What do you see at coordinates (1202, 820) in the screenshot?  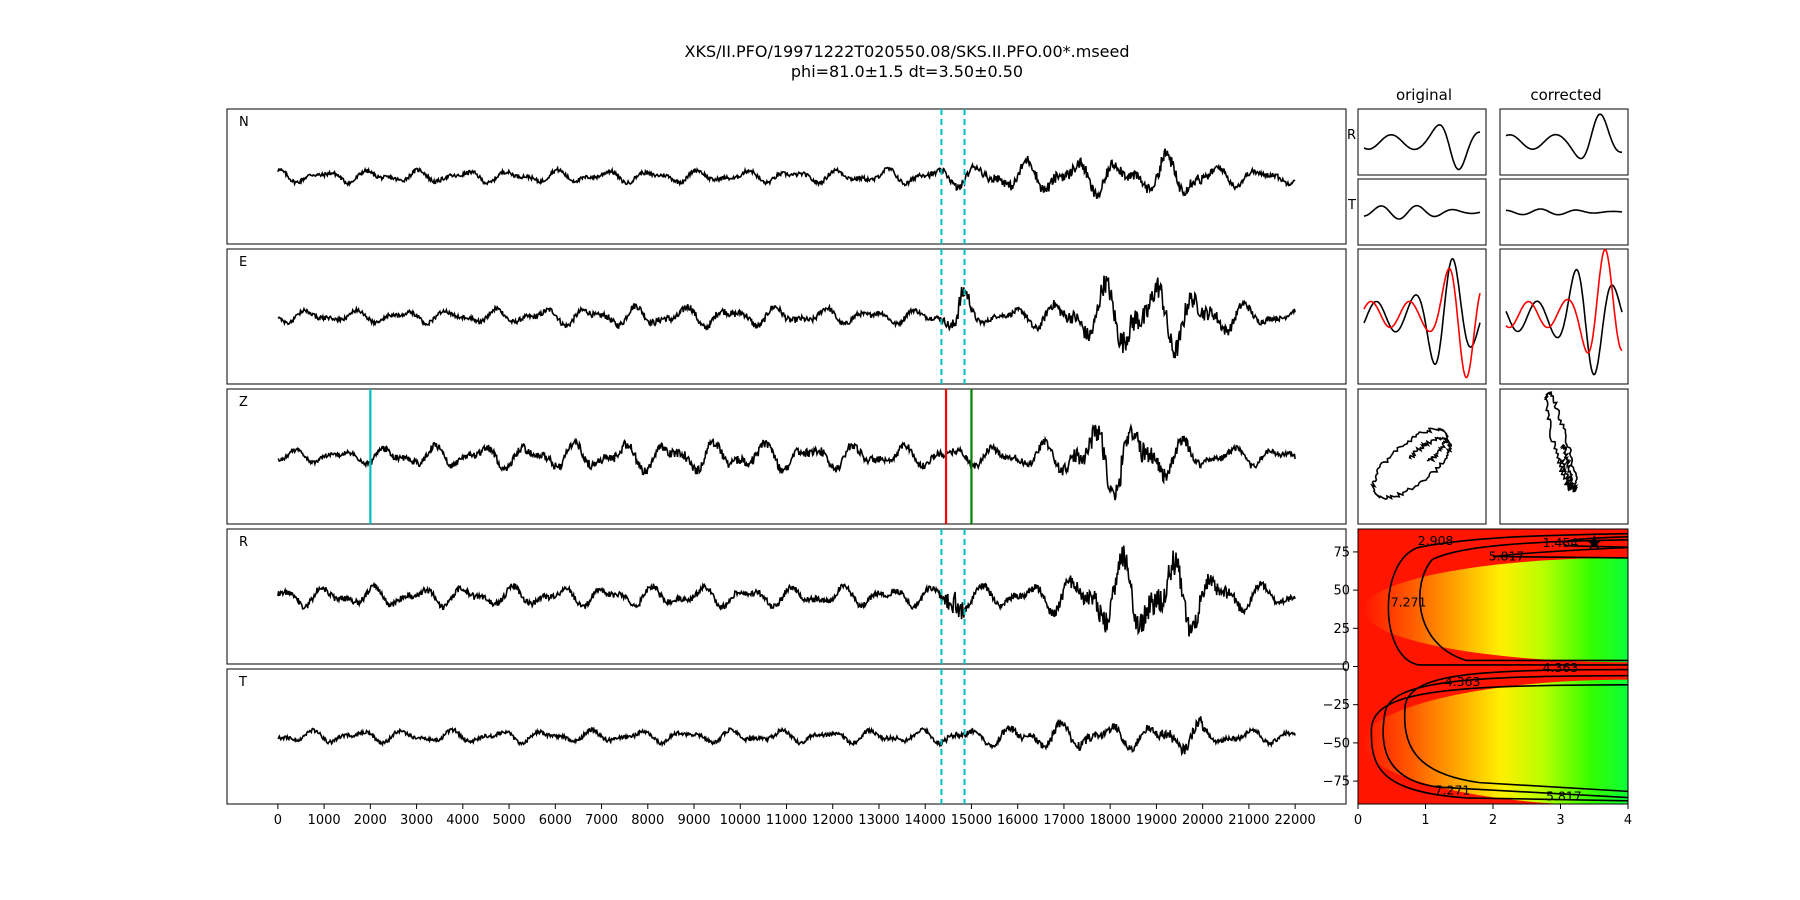 I see `x-tick-label: 20000` at bounding box center [1202, 820].